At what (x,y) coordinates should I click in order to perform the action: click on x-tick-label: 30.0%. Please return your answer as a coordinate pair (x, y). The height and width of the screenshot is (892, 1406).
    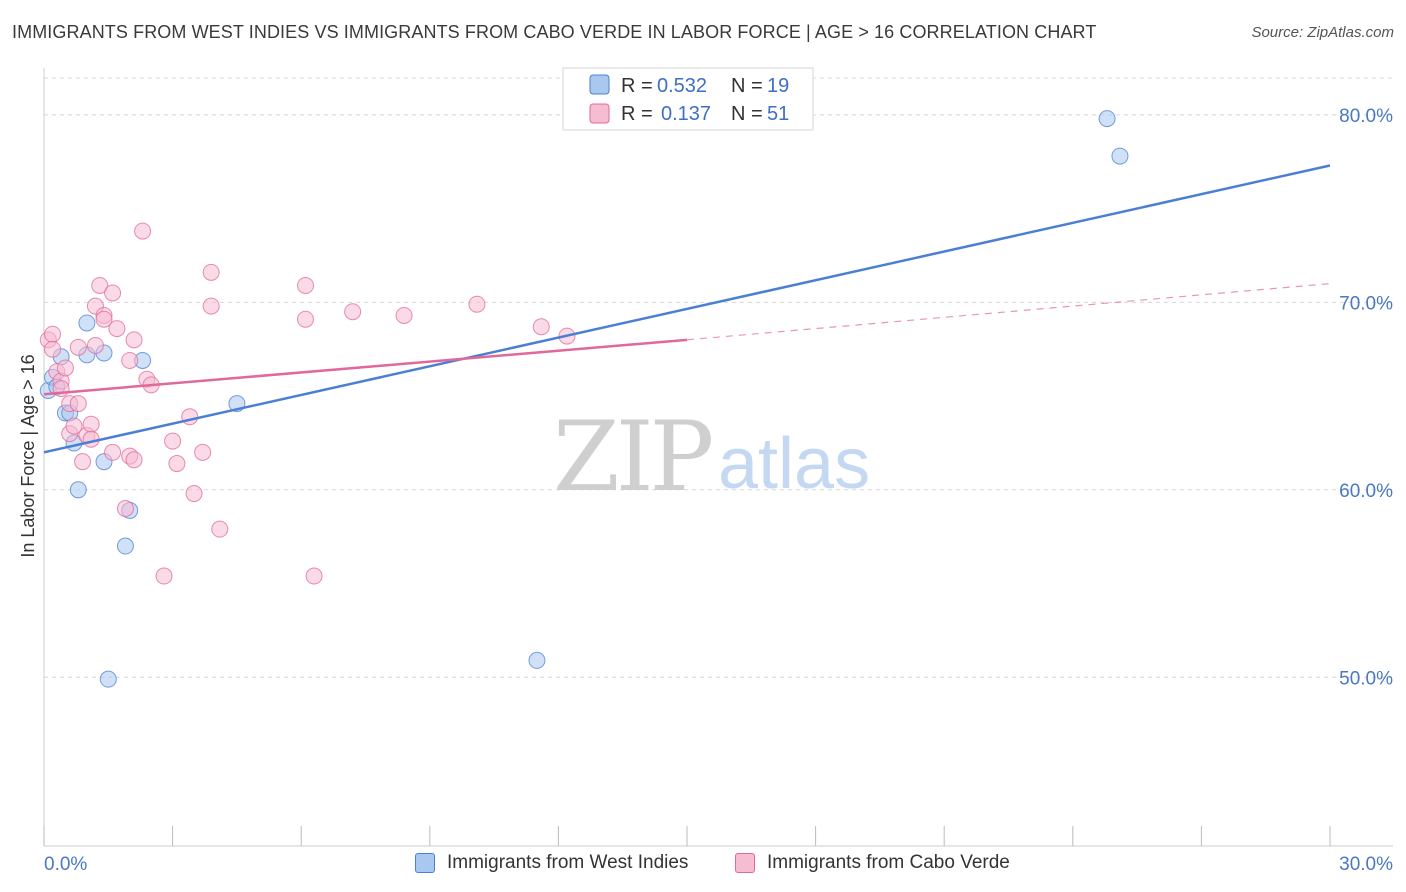
    Looking at the image, I should click on (1366, 864).